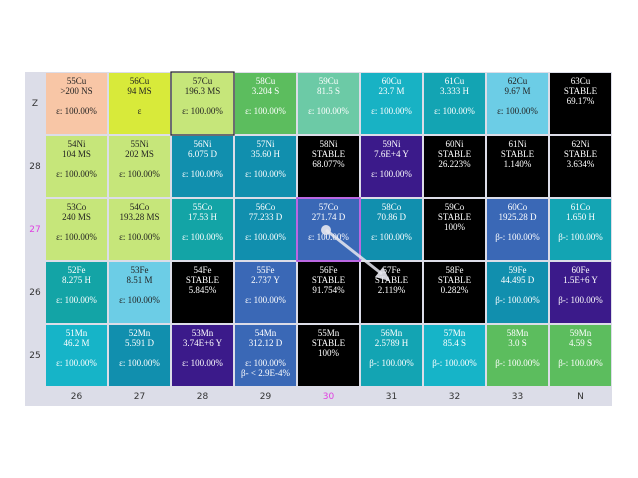 The height and width of the screenshot is (478, 638). Describe the element at coordinates (580, 207) in the screenshot. I see `nuclide-name: 61Co` at that location.